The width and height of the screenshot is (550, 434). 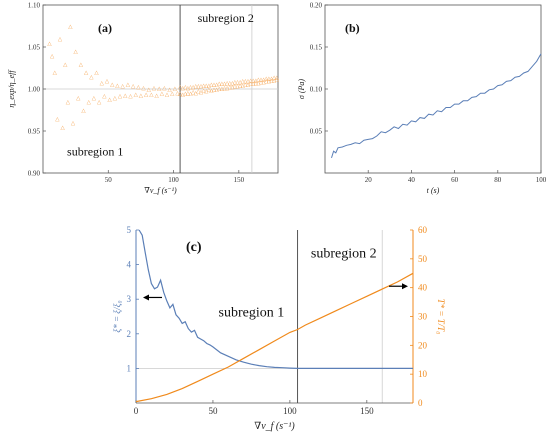 What do you see at coordinates (412, 180) in the screenshot?
I see `x-tick-label: 40` at bounding box center [412, 180].